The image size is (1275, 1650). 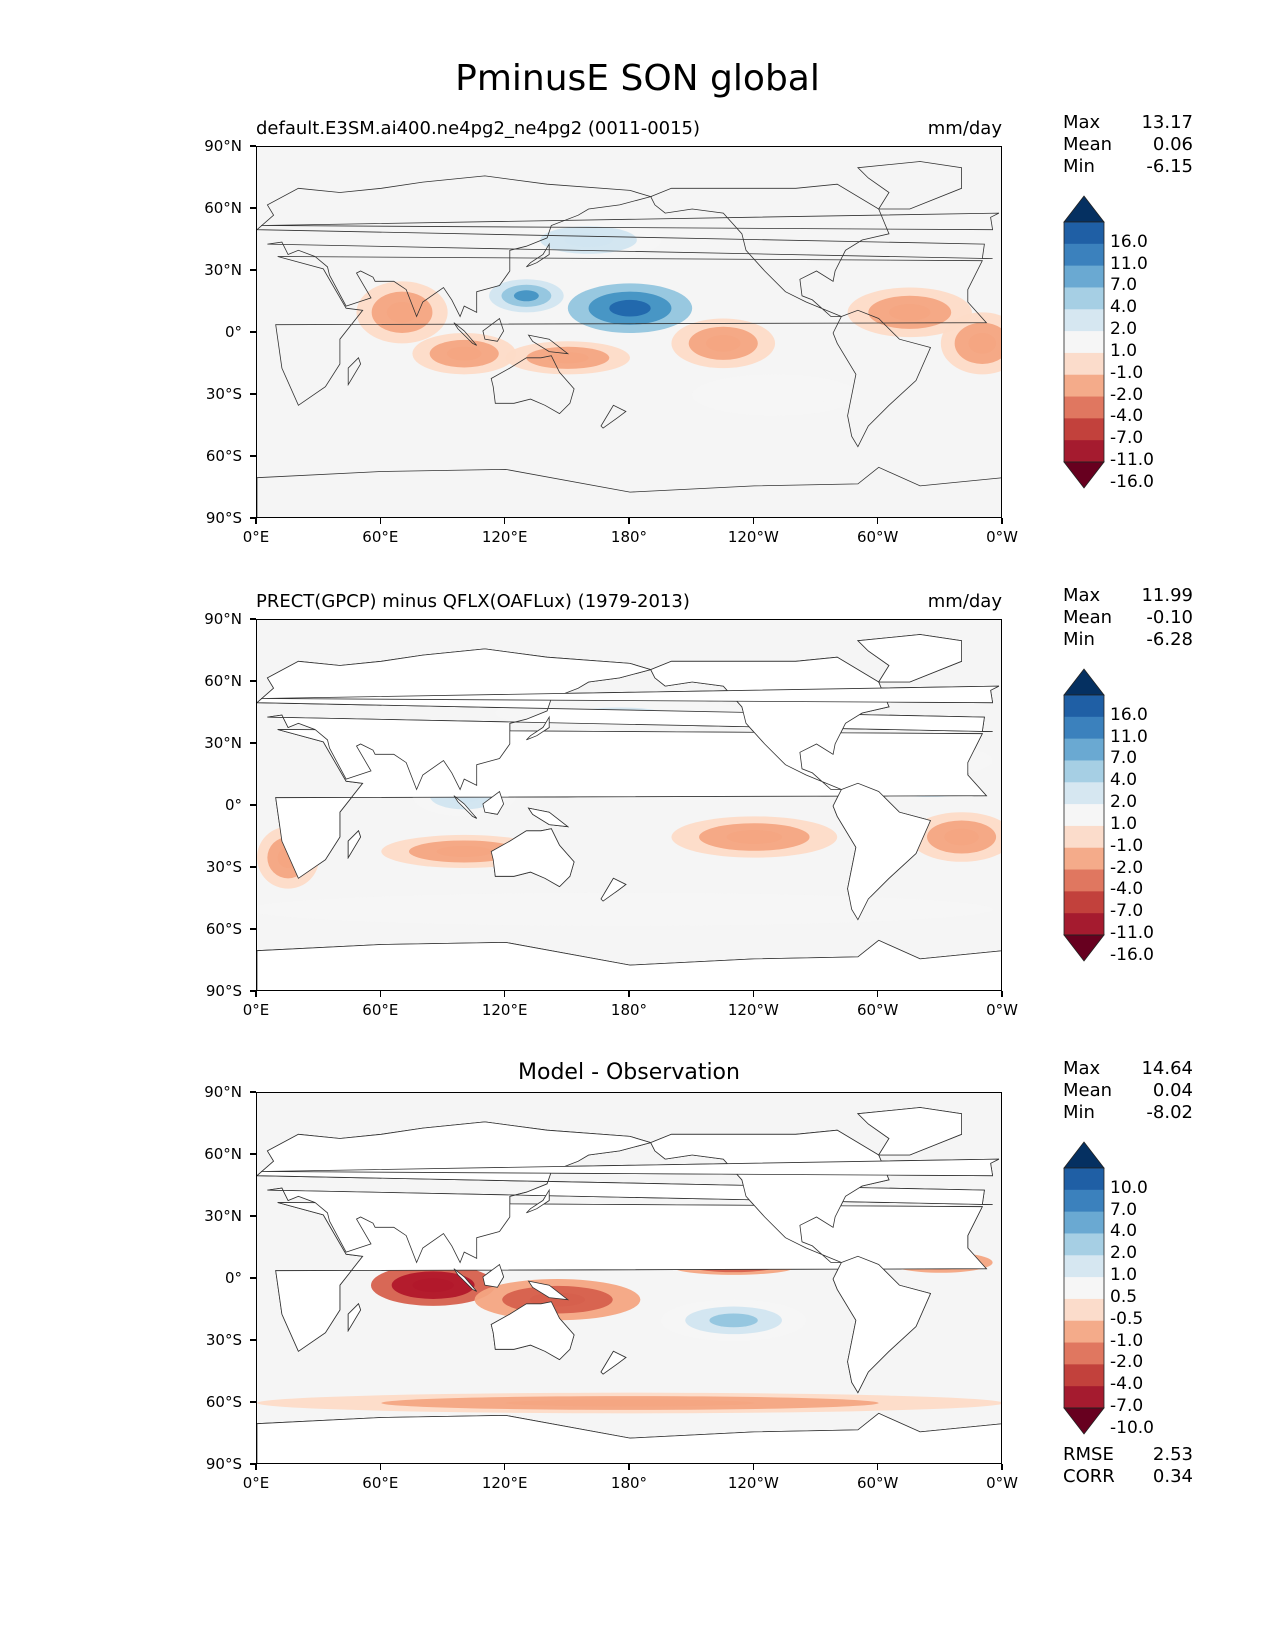 What do you see at coordinates (223, 1402) in the screenshot?
I see `y-tick-label: 60°S` at bounding box center [223, 1402].